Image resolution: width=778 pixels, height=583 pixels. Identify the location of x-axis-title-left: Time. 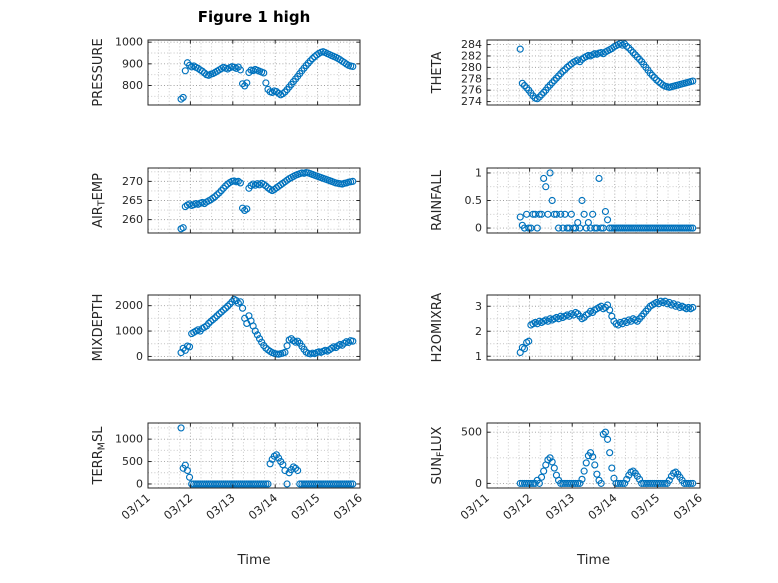
(254, 560).